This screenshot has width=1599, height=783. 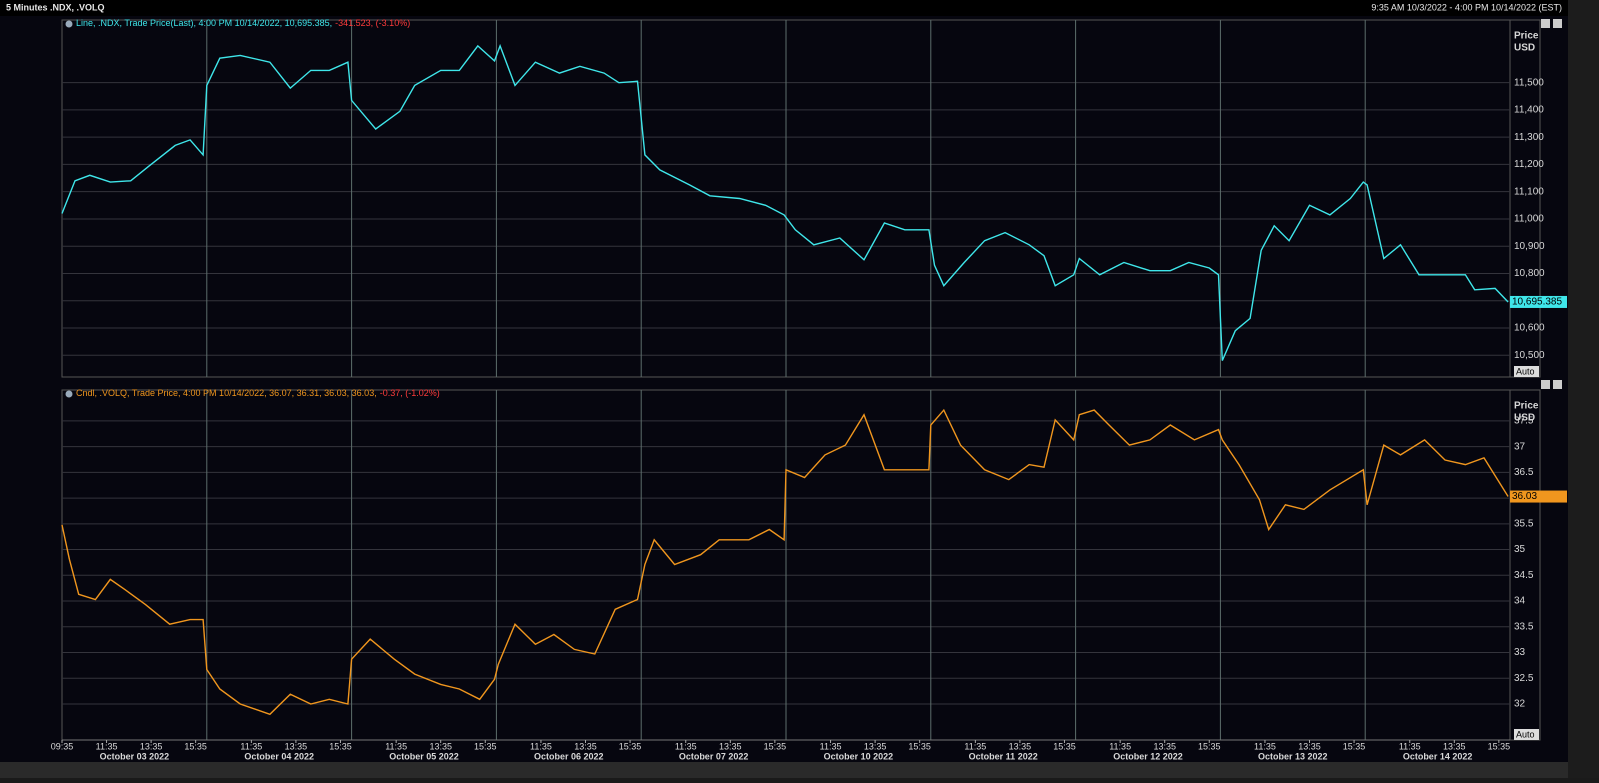 What do you see at coordinates (1529, 191) in the screenshot?
I see `y-tick-label: 11,100` at bounding box center [1529, 191].